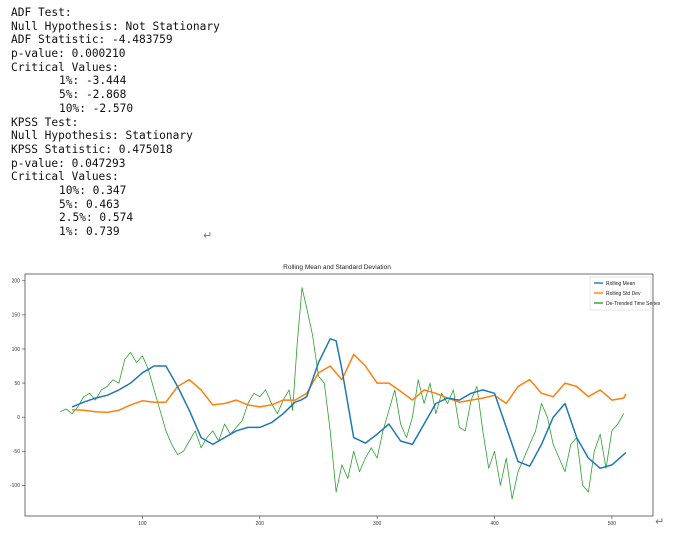  What do you see at coordinates (660, 521) in the screenshot?
I see `return-icon-end: ↵` at bounding box center [660, 521].